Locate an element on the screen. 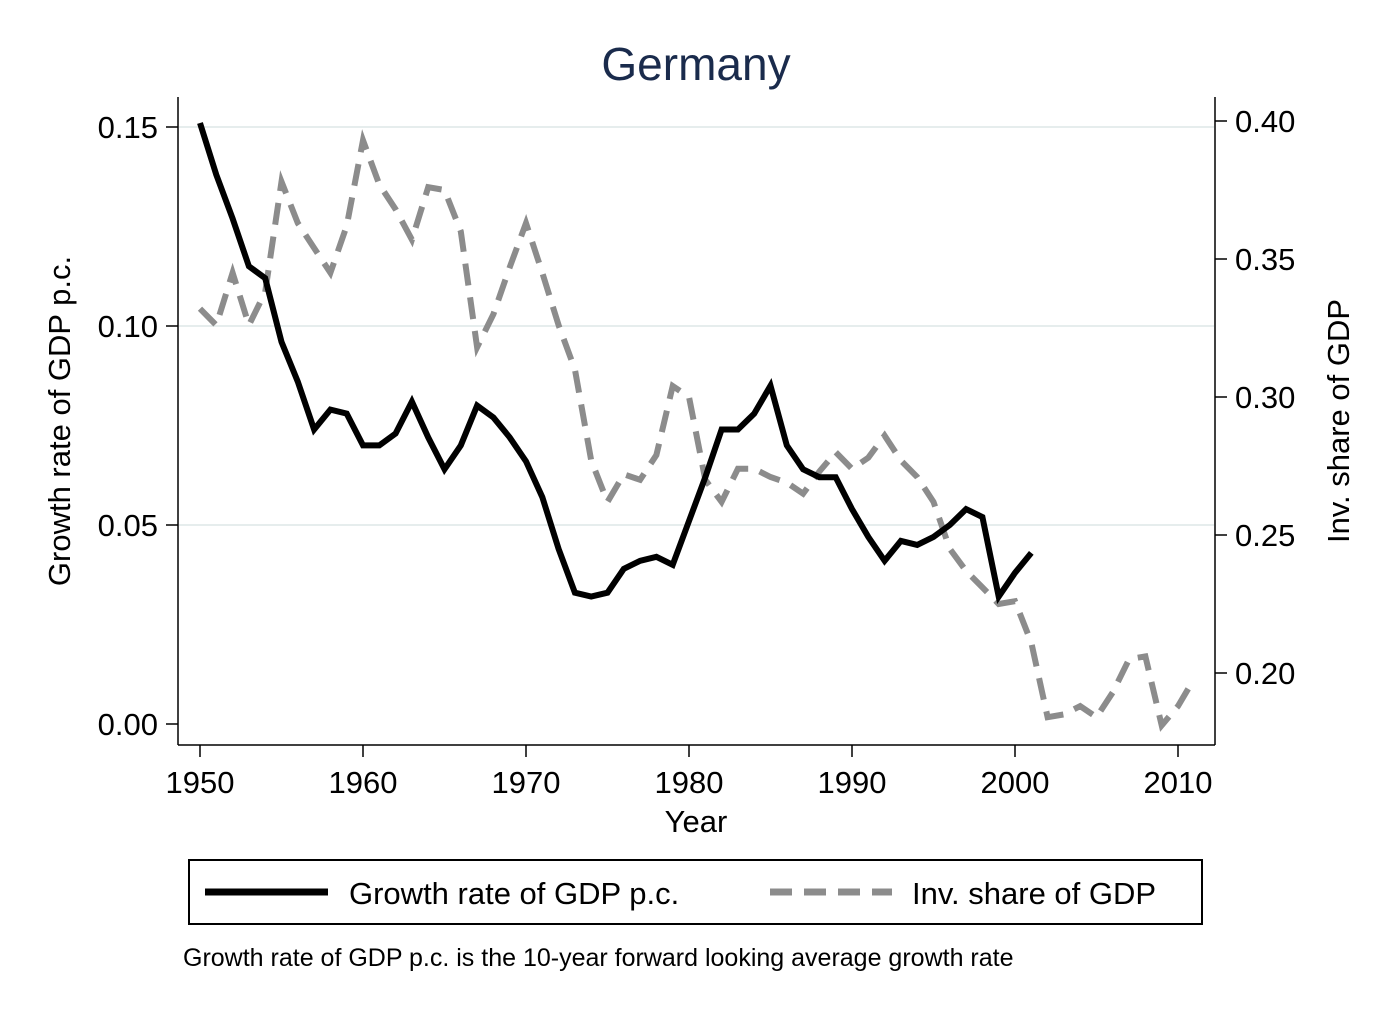  x-tick-label: 2010 is located at coordinates (1178, 782).